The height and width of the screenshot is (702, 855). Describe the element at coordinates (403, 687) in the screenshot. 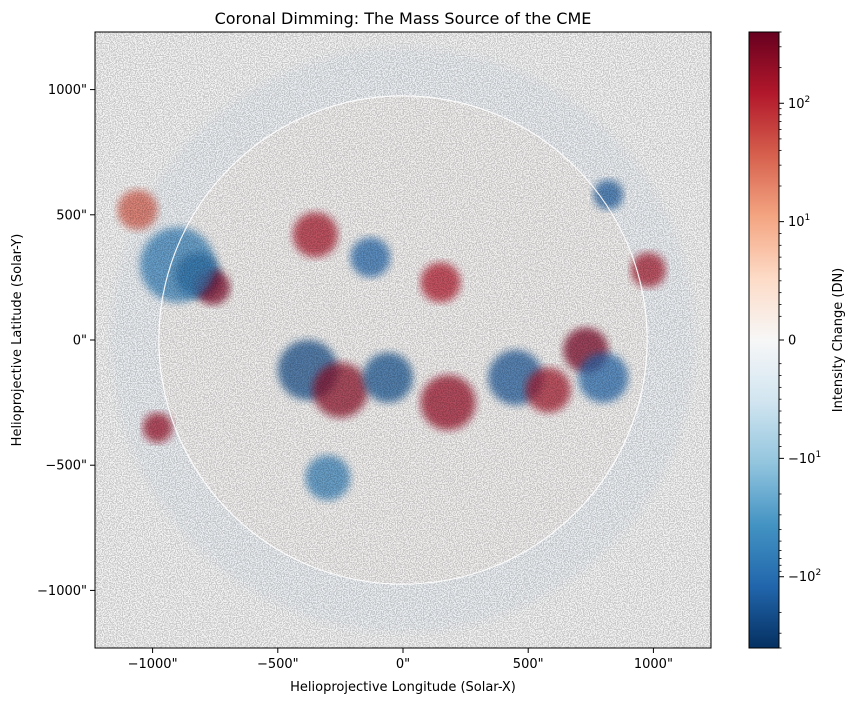

I see `x-axis-label: Helioprojective Longitude (Solar-X)` at that location.